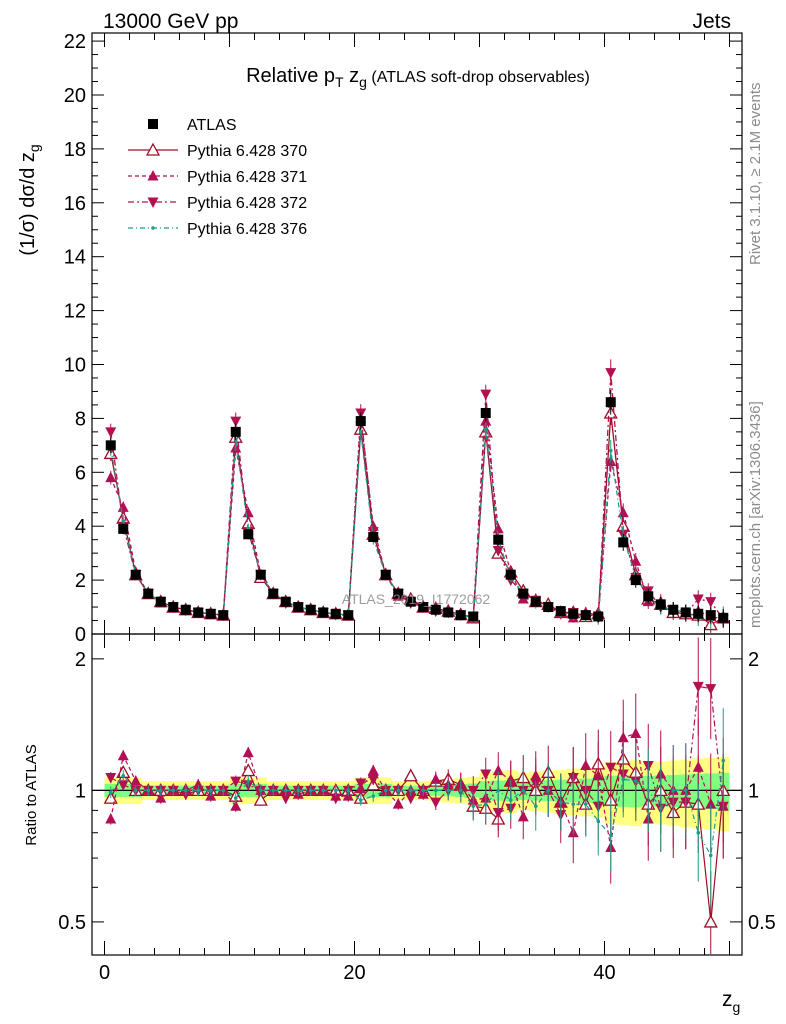 The image size is (786, 1024). Describe the element at coordinates (170, 21) in the screenshot. I see `header-left: 13000 GeV pp` at that location.